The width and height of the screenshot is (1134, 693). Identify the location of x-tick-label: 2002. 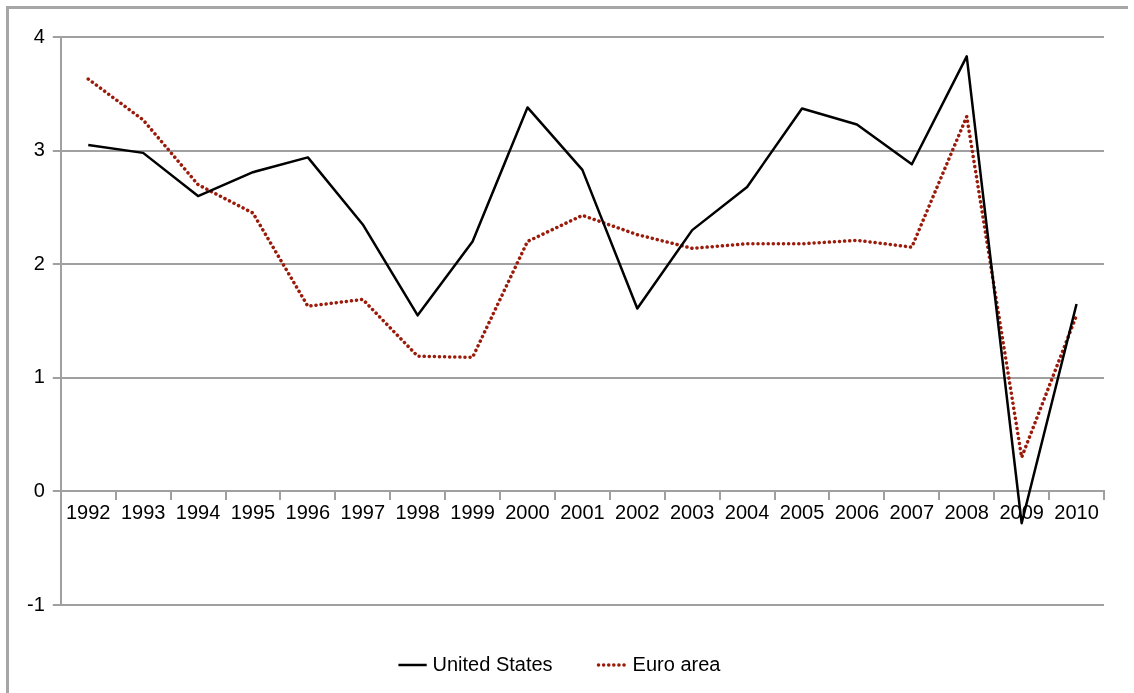
(637, 511).